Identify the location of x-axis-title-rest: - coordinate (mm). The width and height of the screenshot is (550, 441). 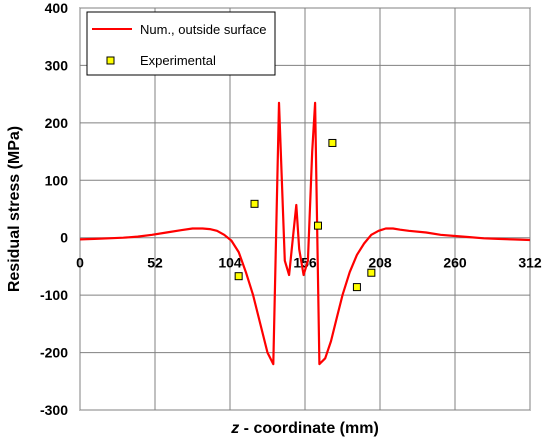
(309, 428).